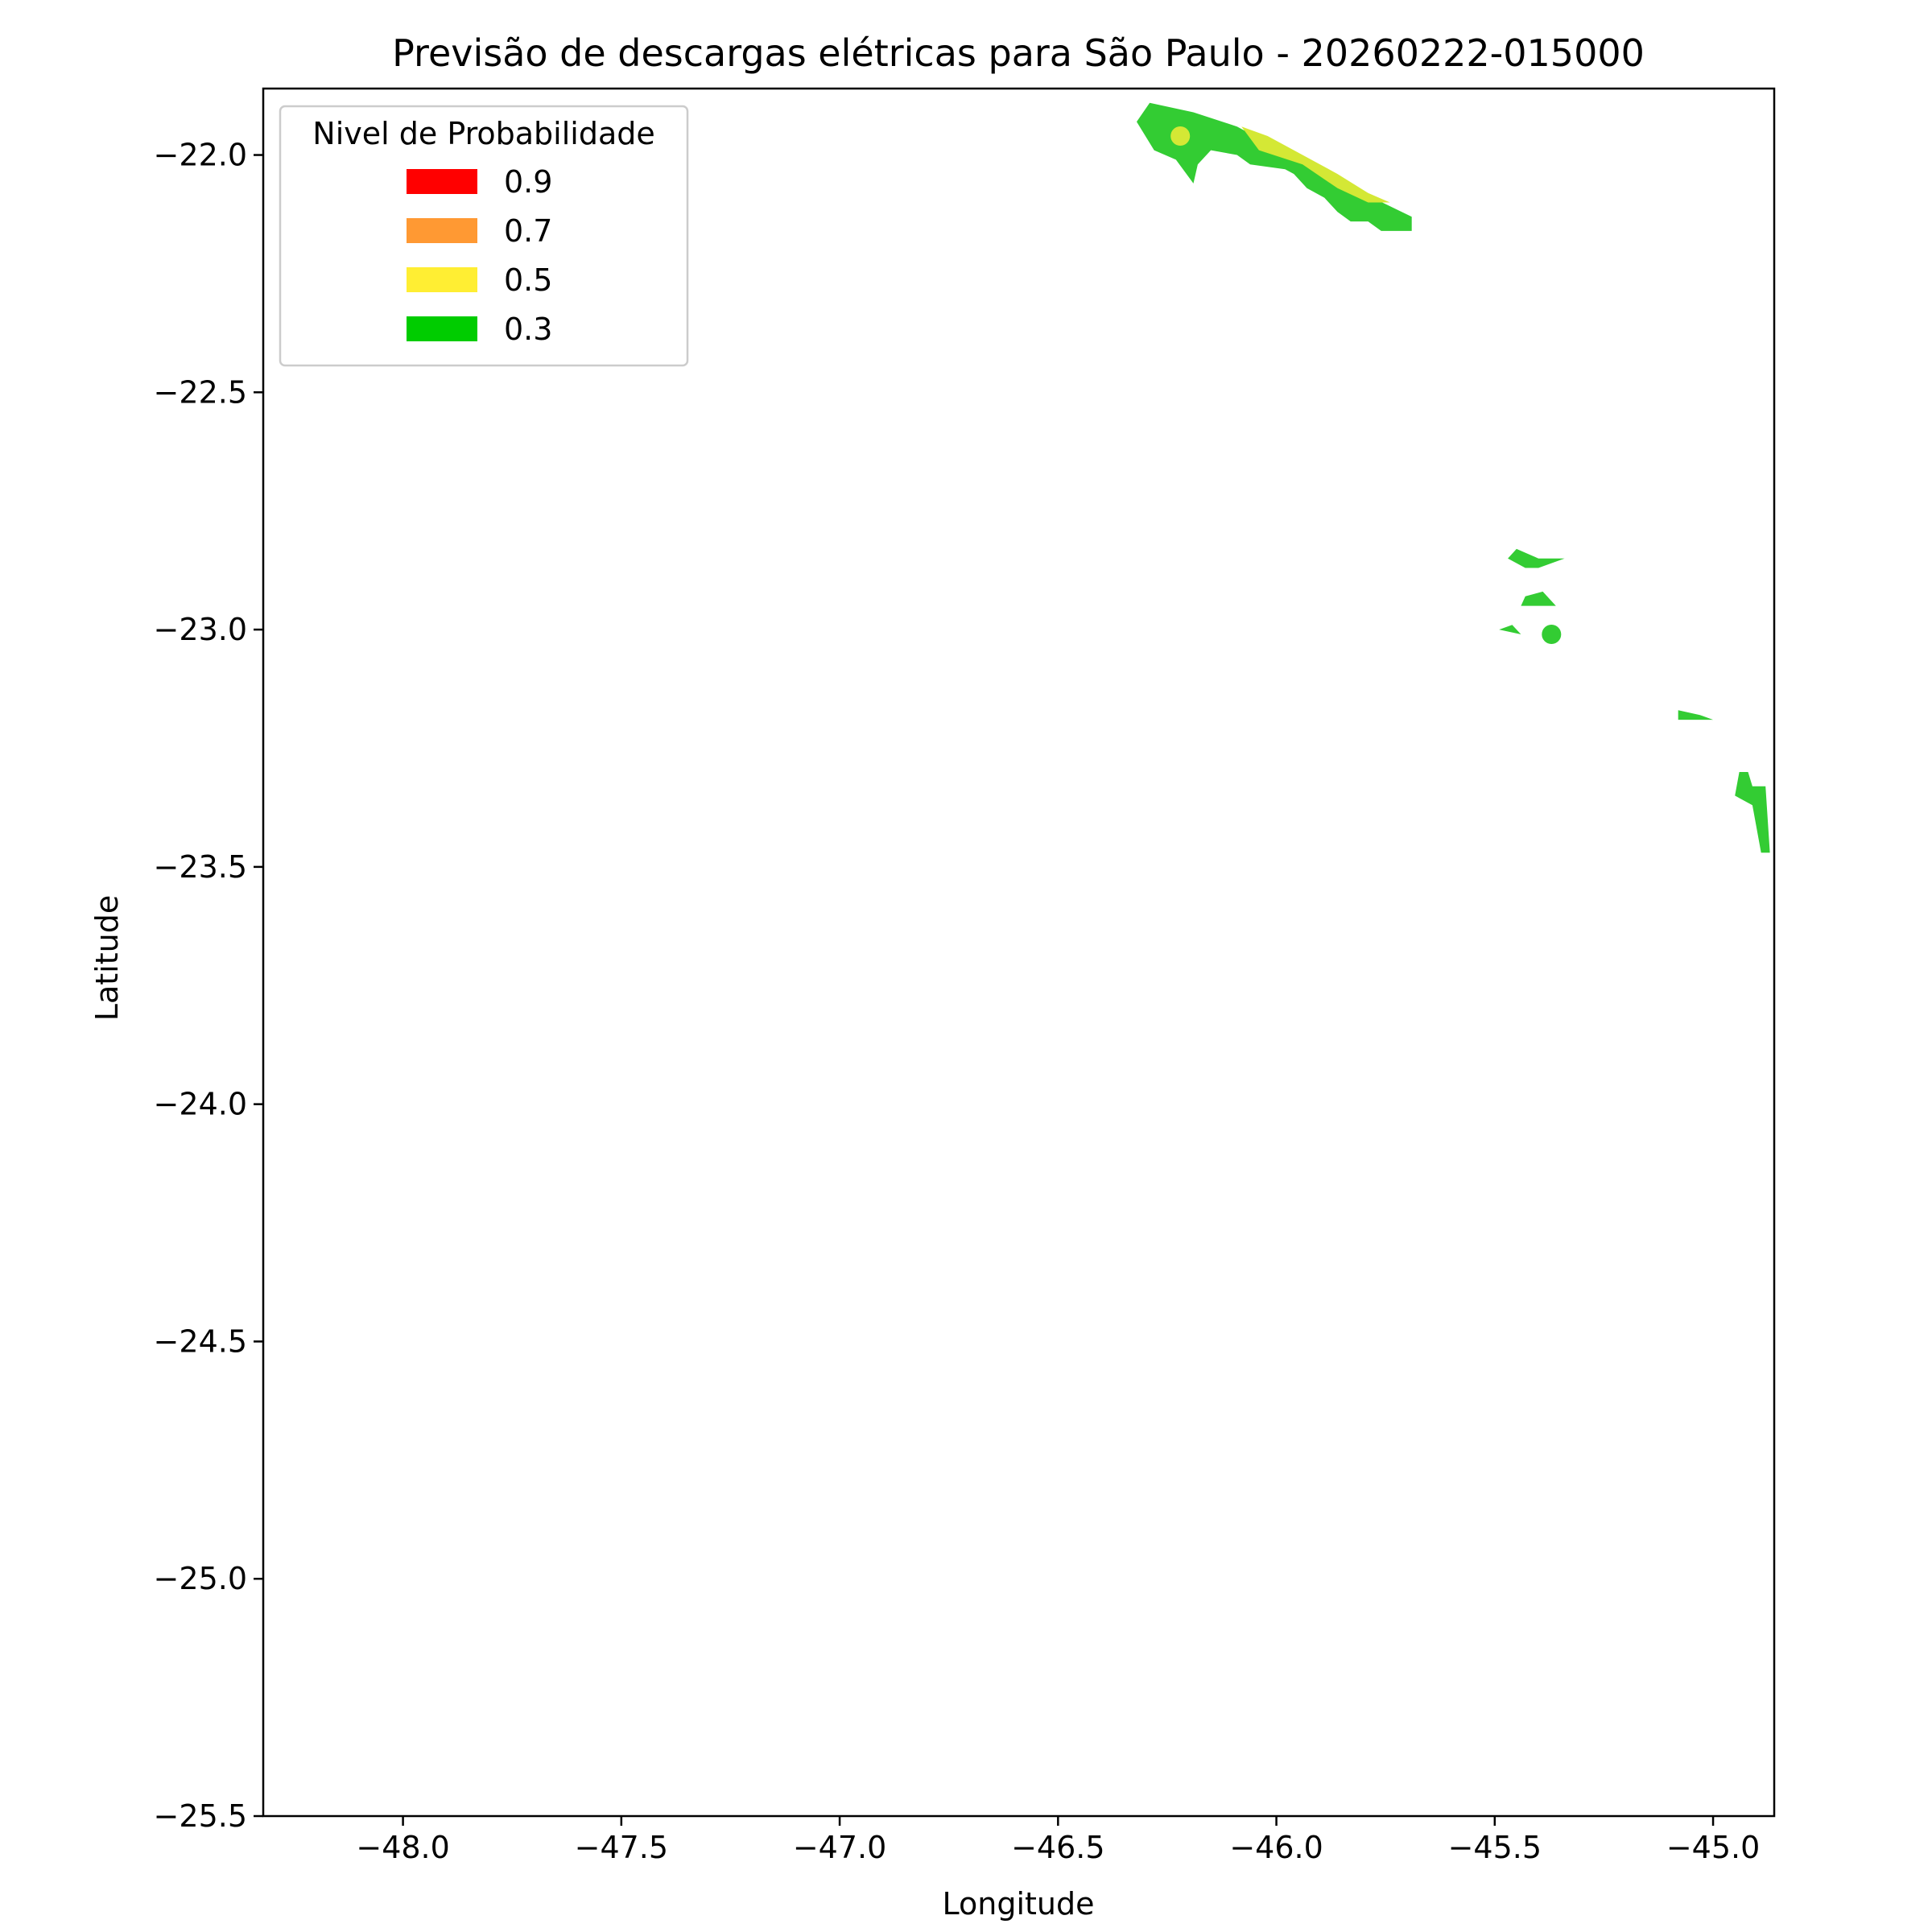 The image size is (1932, 1932). What do you see at coordinates (200, 392) in the screenshot?
I see `y-tick-label: −22.5` at bounding box center [200, 392].